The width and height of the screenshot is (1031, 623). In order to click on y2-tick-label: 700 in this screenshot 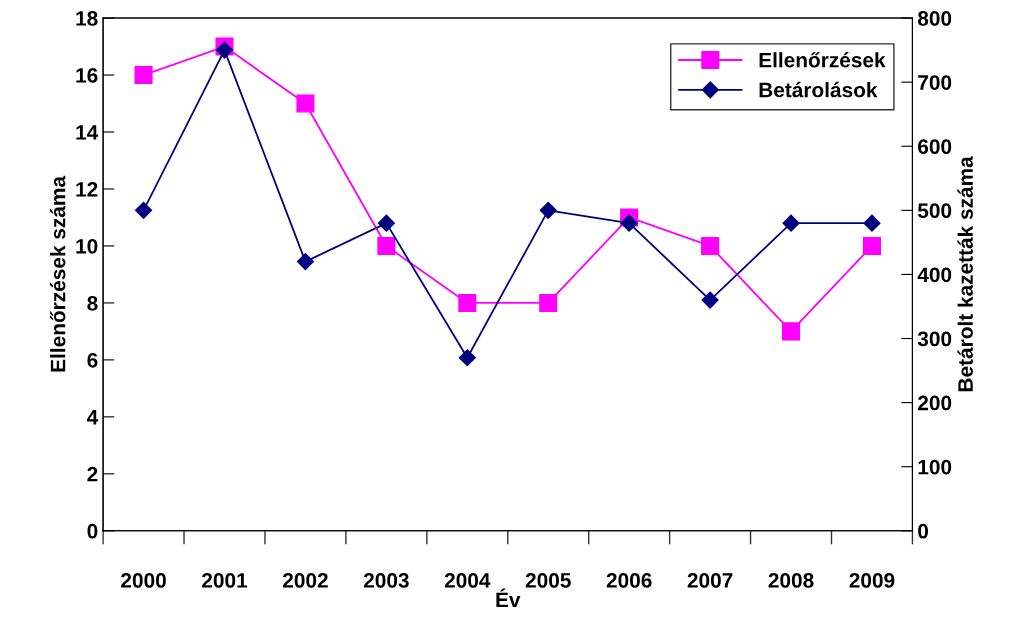, I will do `click(935, 82)`.